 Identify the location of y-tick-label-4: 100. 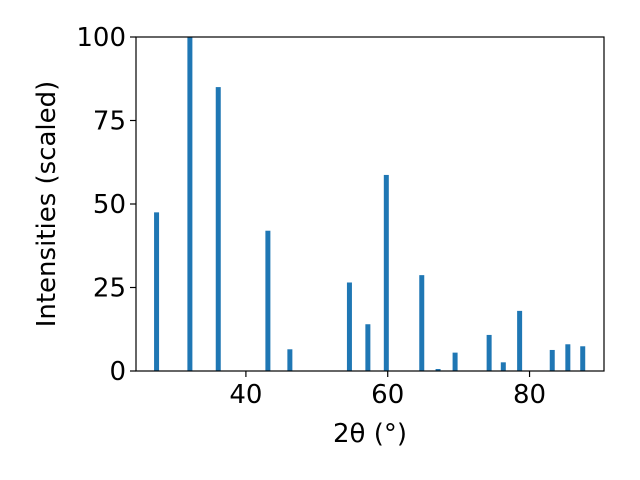
(101, 38).